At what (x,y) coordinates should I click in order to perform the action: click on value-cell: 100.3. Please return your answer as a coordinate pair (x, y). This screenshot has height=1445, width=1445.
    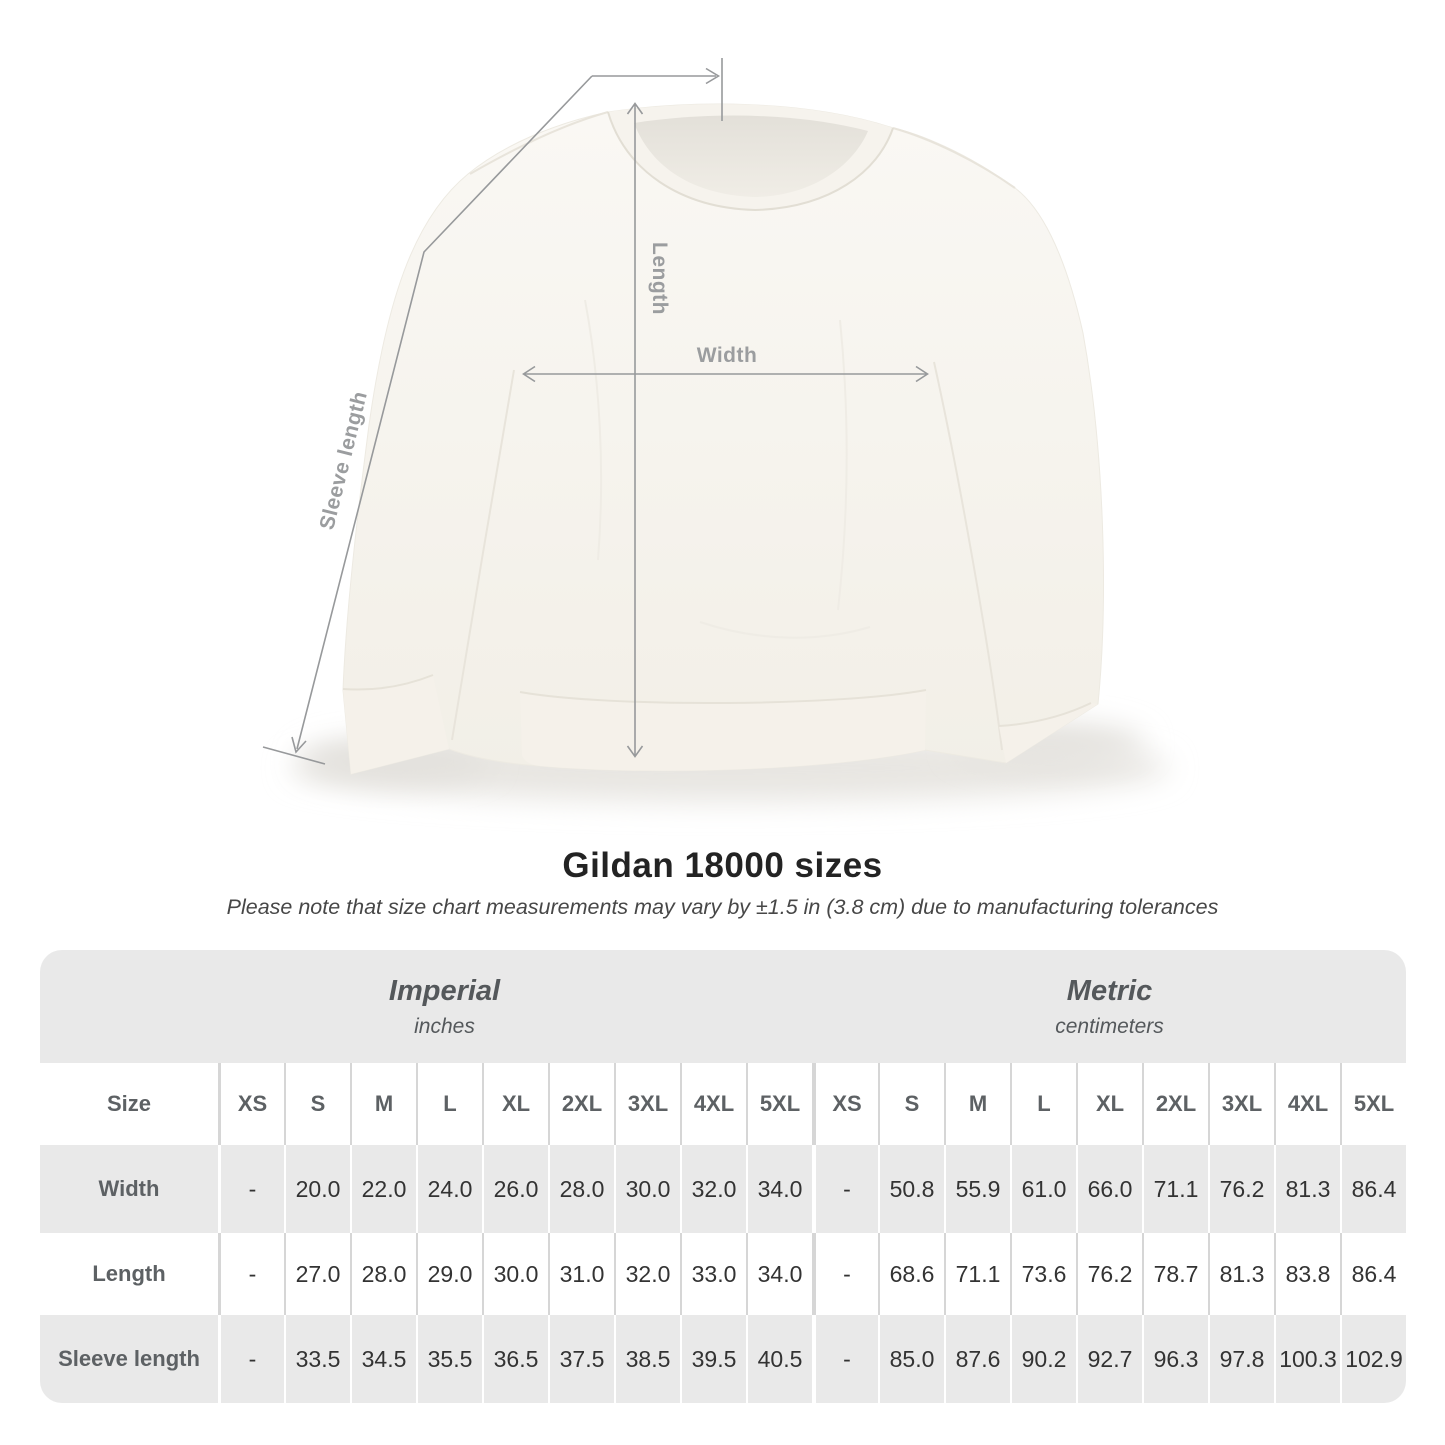
    Looking at the image, I should click on (1307, 1359).